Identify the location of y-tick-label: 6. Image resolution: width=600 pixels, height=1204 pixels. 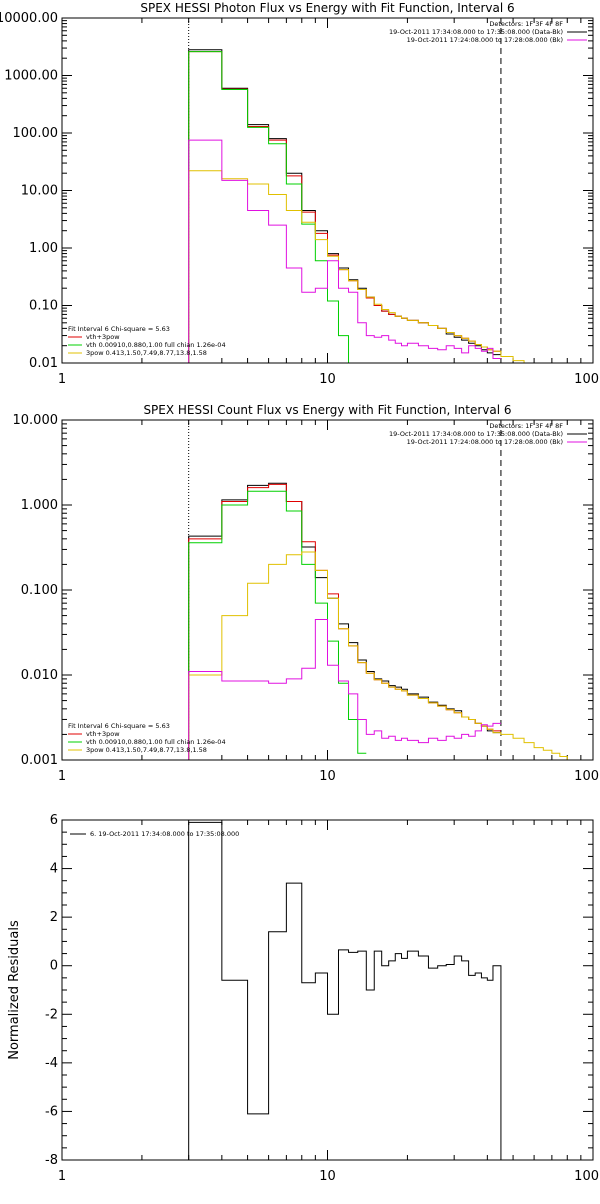
(54, 820).